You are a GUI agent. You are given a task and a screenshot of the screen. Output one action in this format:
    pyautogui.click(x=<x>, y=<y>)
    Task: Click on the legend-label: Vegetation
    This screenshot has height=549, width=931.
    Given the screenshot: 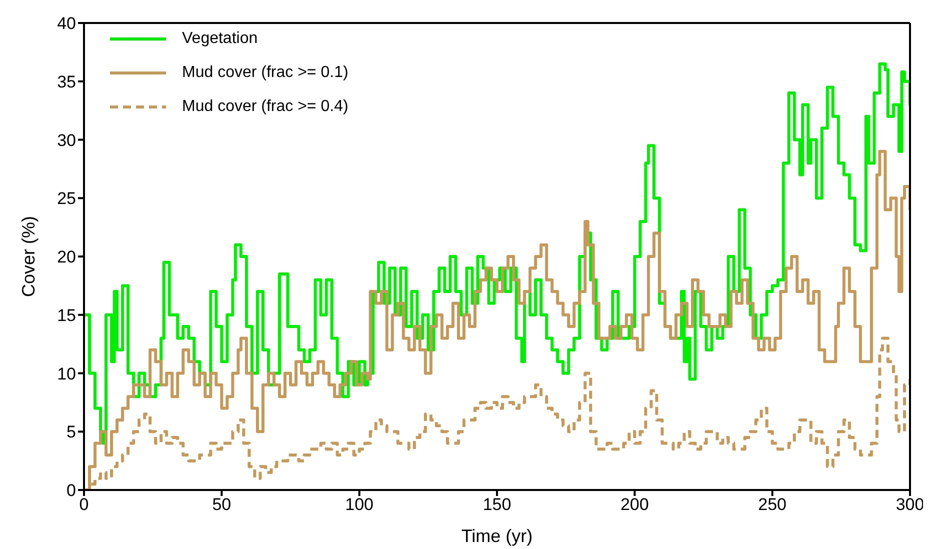 What is the action you would take?
    pyautogui.click(x=220, y=39)
    